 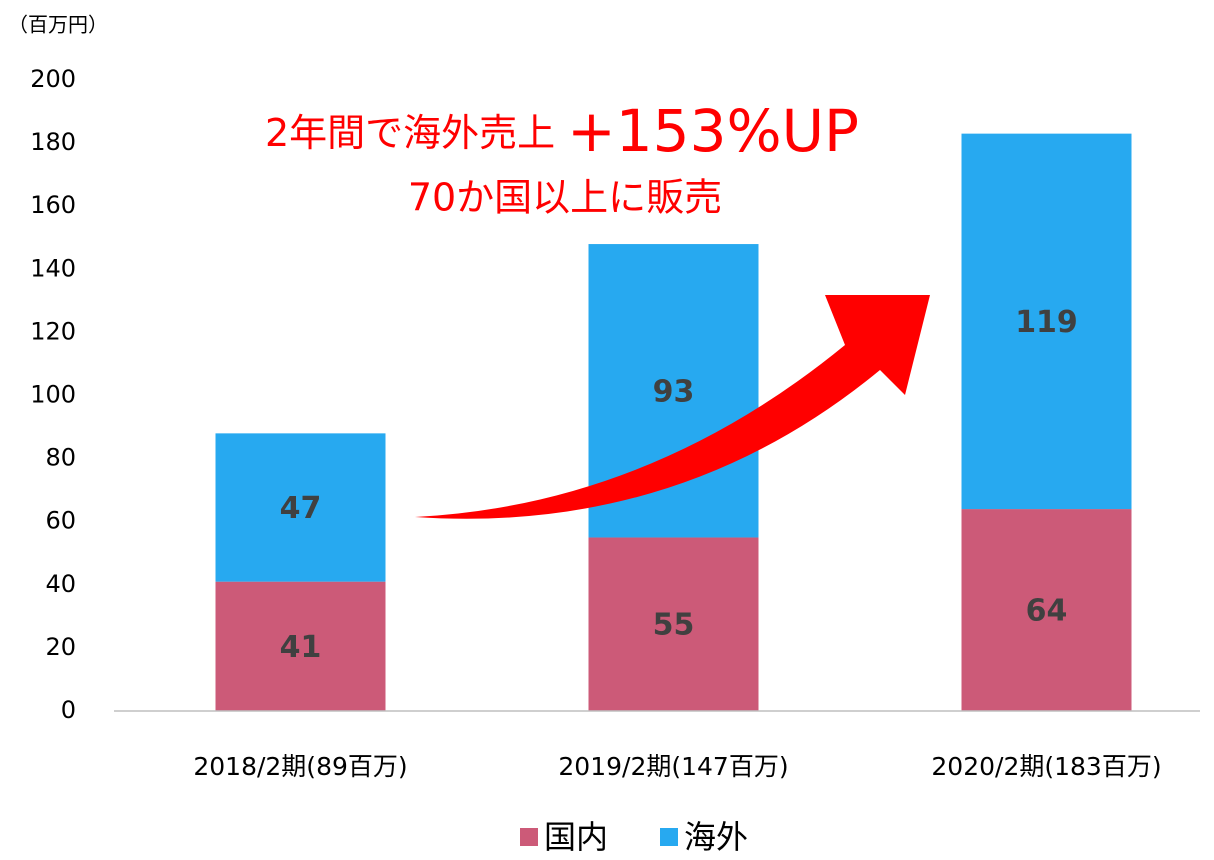 I want to click on y-tick-label: 180, so click(x=53, y=142).